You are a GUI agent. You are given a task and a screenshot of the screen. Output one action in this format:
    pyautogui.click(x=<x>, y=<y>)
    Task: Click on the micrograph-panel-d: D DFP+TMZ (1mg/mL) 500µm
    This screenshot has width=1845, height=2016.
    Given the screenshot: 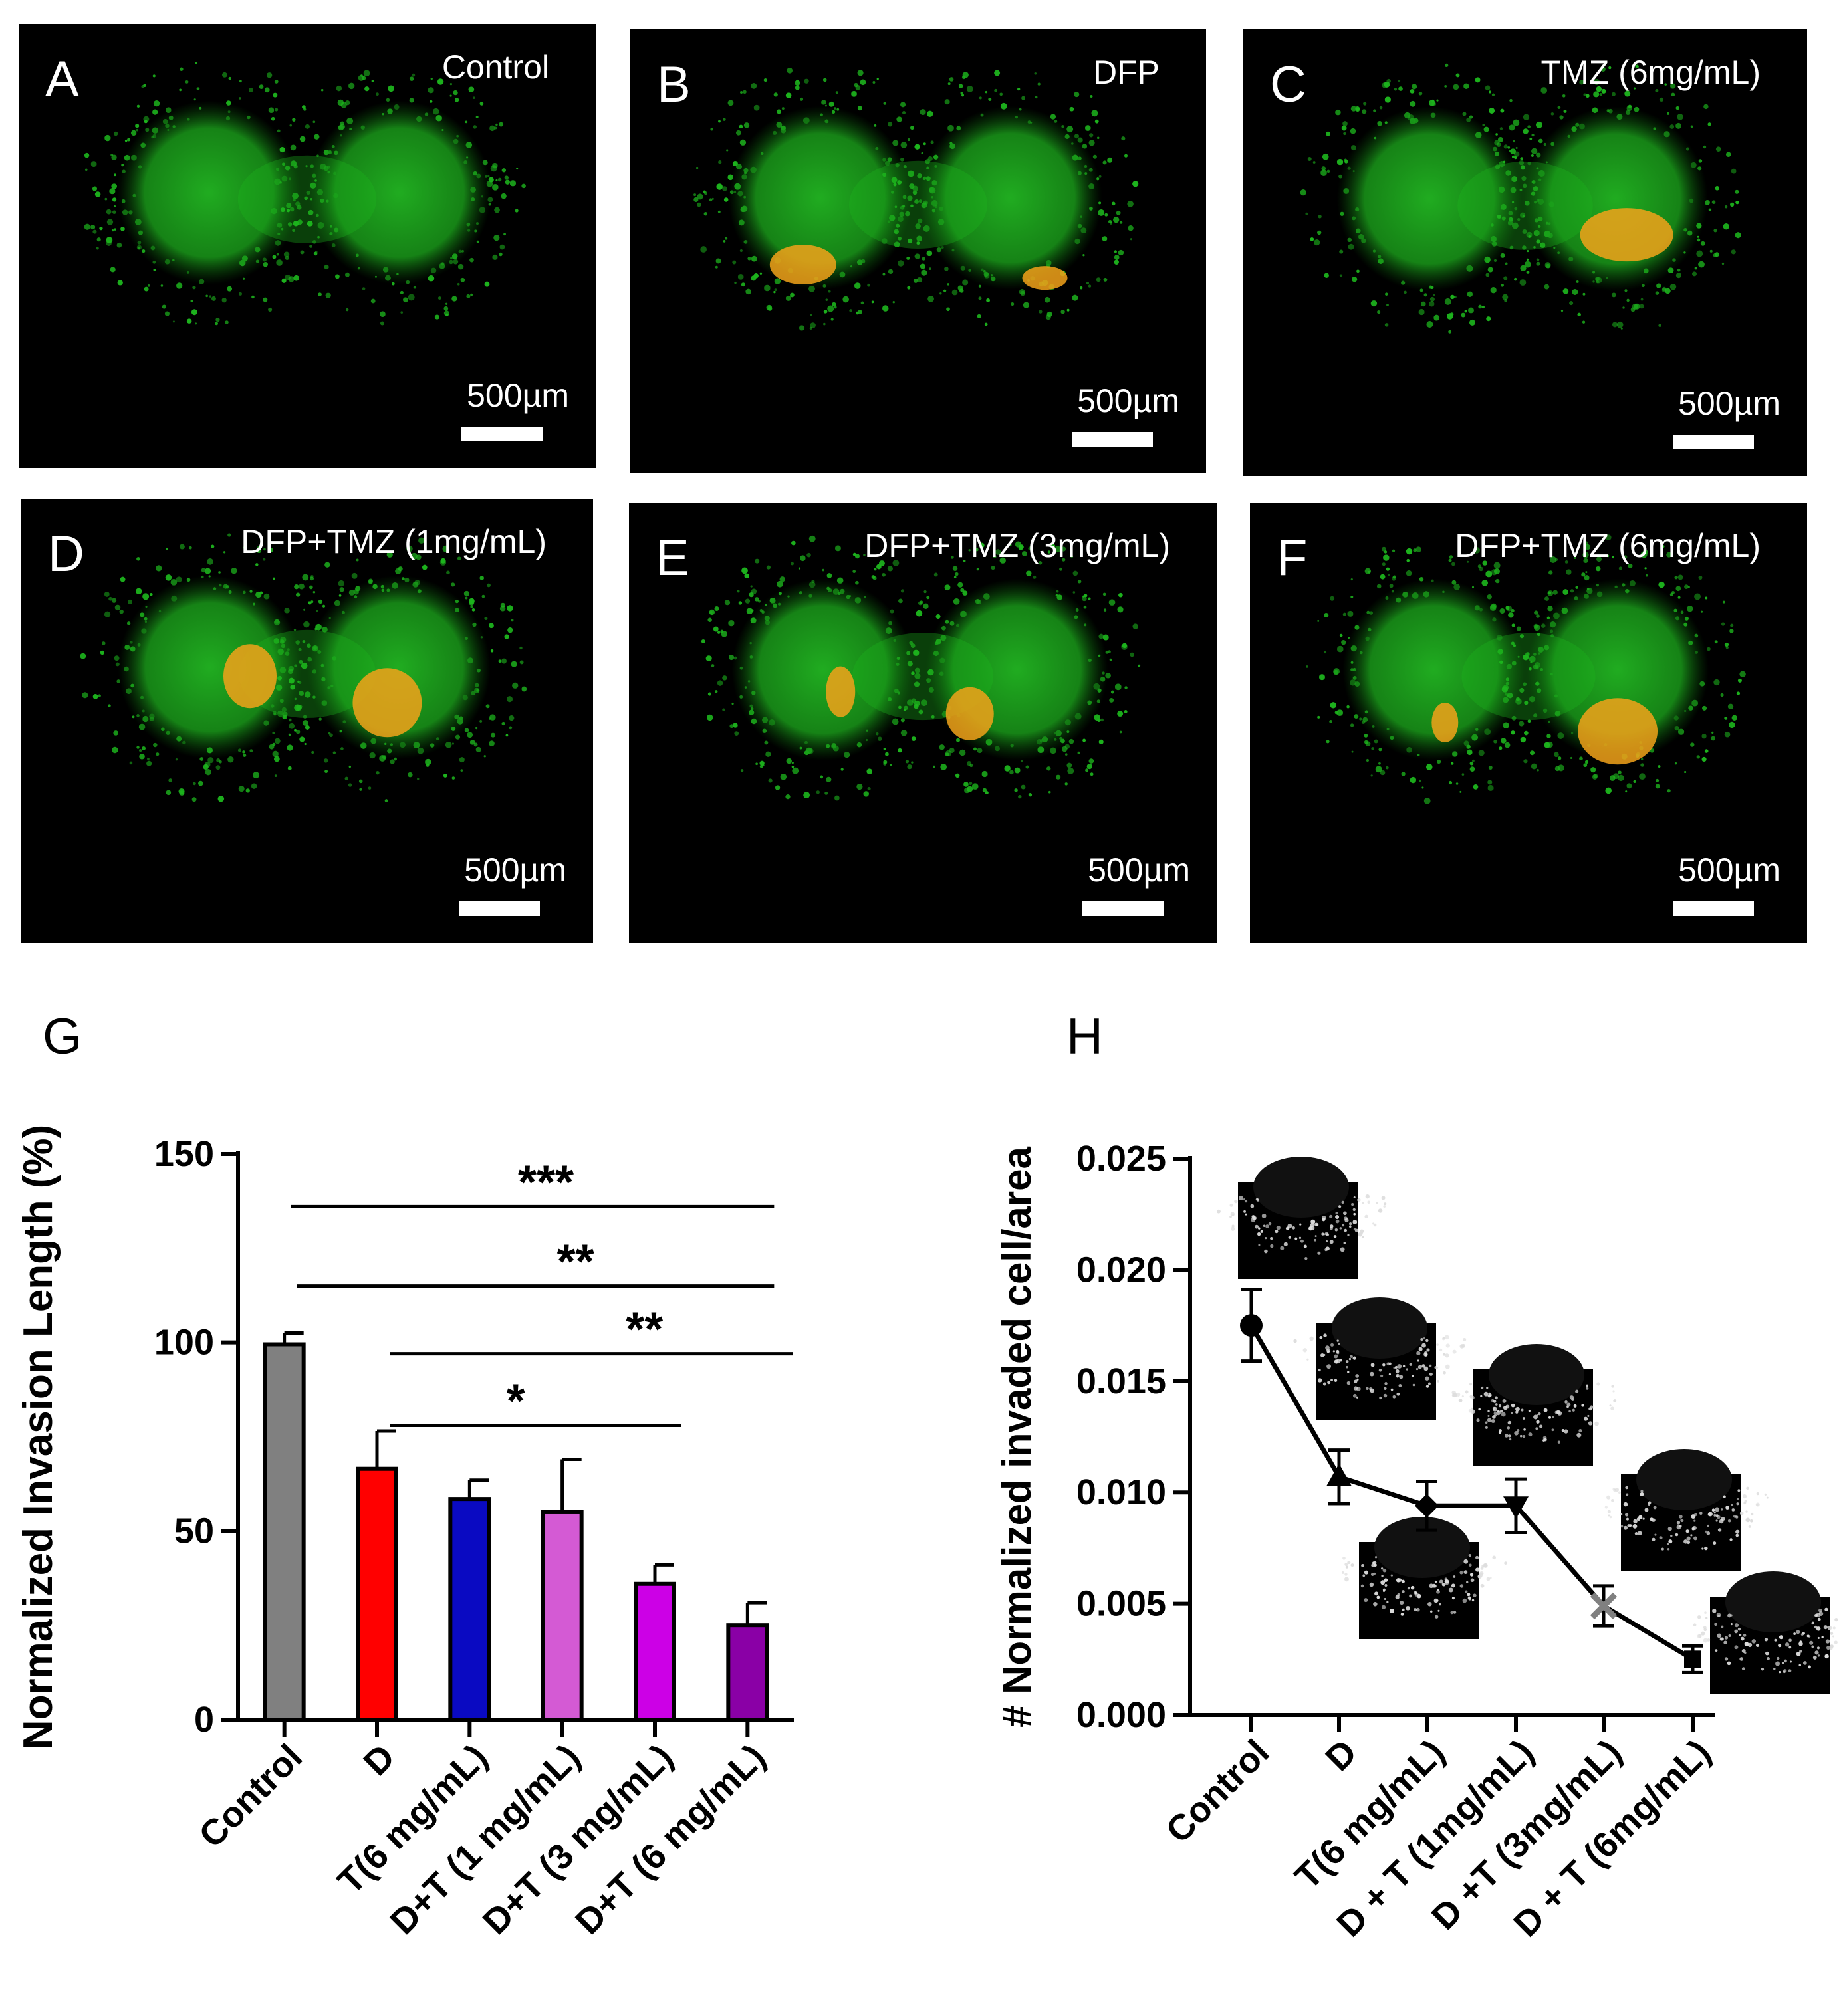 What is the action you would take?
    pyautogui.click(x=307, y=721)
    